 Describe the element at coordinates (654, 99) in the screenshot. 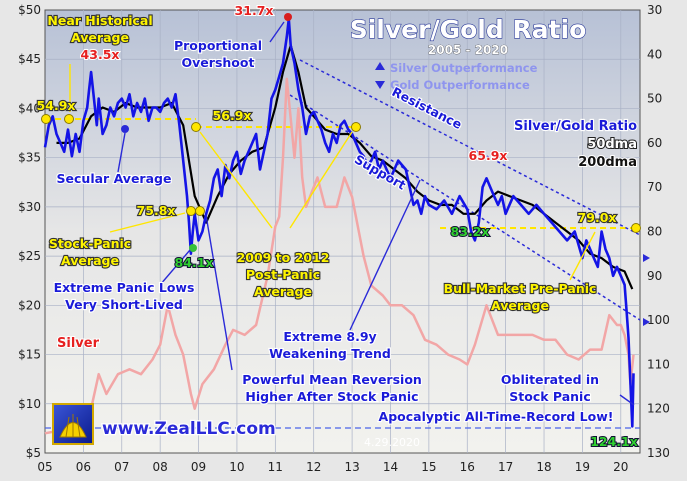

I see `right-tick-label: 50` at that location.